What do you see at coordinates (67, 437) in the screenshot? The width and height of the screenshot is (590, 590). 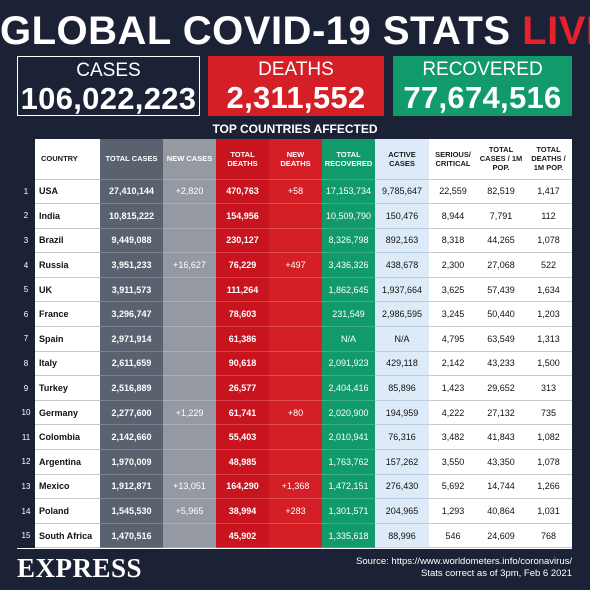 I see `cell-country: Colombia` at bounding box center [67, 437].